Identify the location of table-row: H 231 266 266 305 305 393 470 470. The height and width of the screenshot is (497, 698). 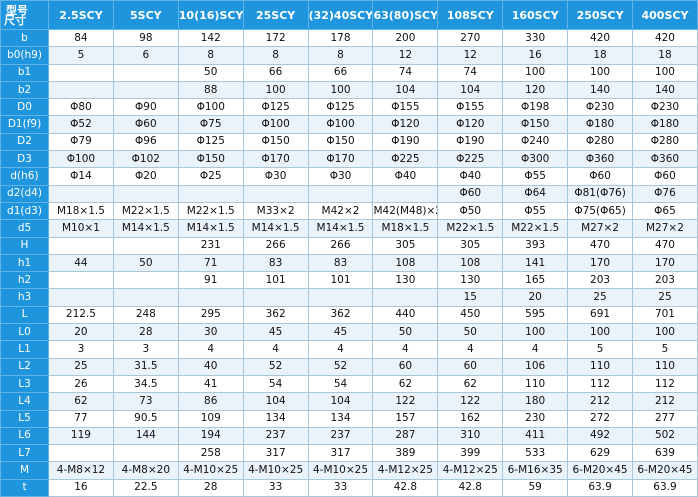
(349, 245).